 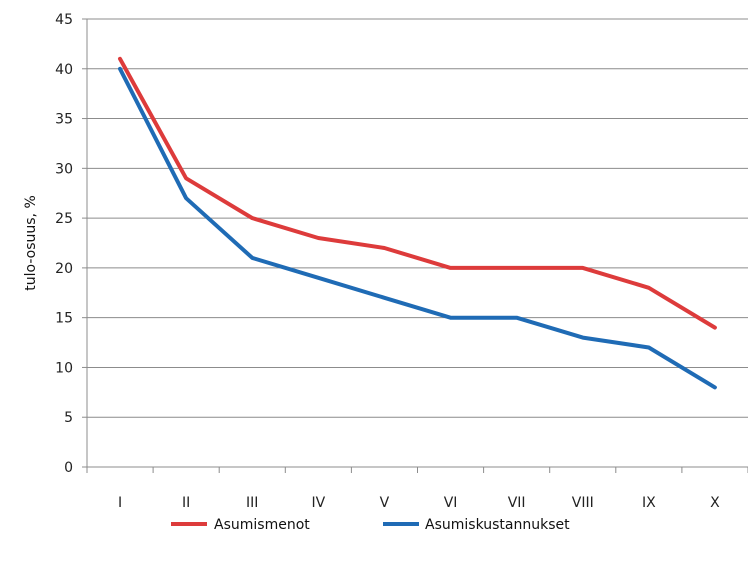 I want to click on x-tick-label: VII, so click(x=517, y=503).